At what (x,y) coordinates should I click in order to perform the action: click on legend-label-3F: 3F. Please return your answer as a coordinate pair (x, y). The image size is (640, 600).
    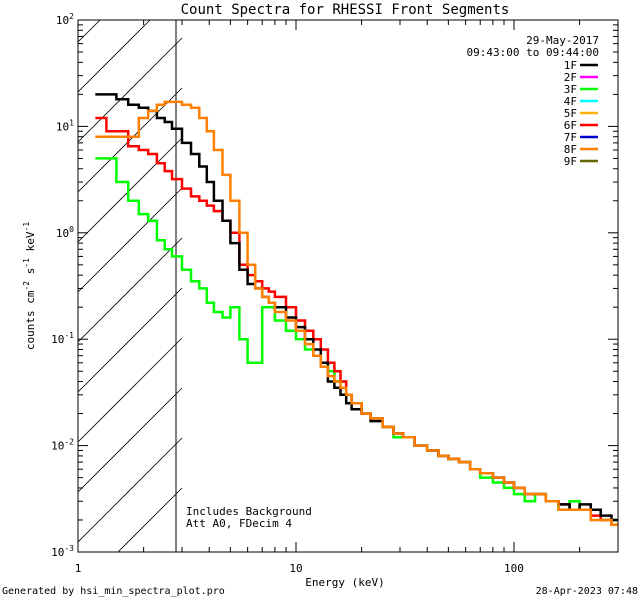
    Looking at the image, I should click on (570, 89).